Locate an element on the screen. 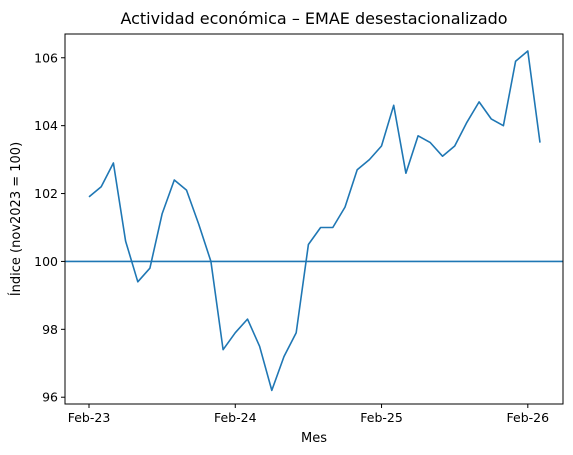  y-tick-label: 106 is located at coordinates (46, 57).